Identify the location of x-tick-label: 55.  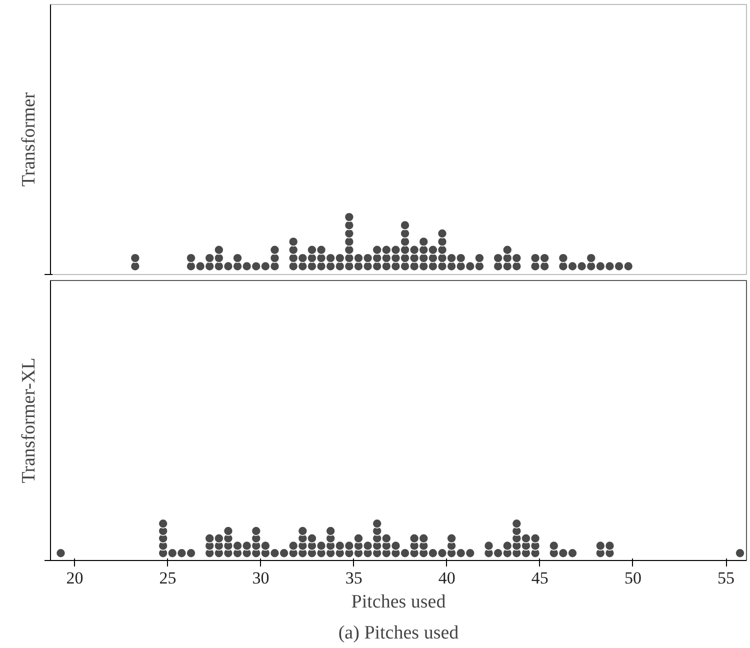
(726, 578).